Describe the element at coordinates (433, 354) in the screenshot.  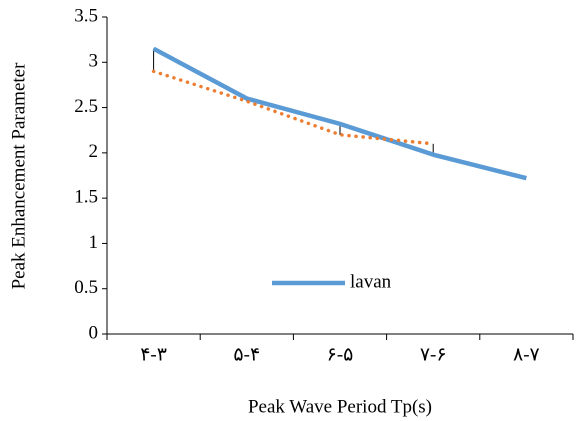
I see `x-tick-label: ۷-۶` at that location.